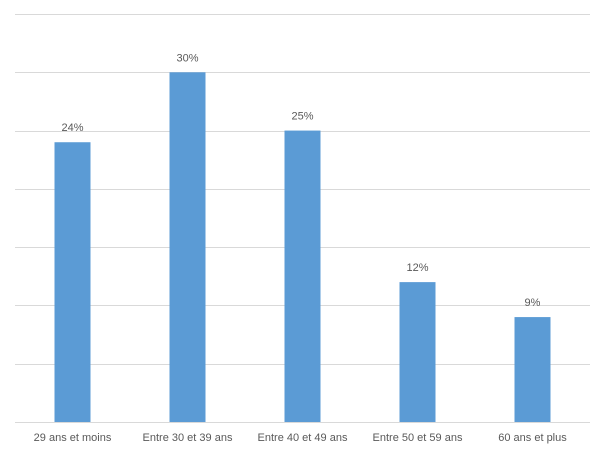 The height and width of the screenshot is (459, 605). What do you see at coordinates (418, 438) in the screenshot?
I see `category-label: Entre 50 et 59 ans` at bounding box center [418, 438].